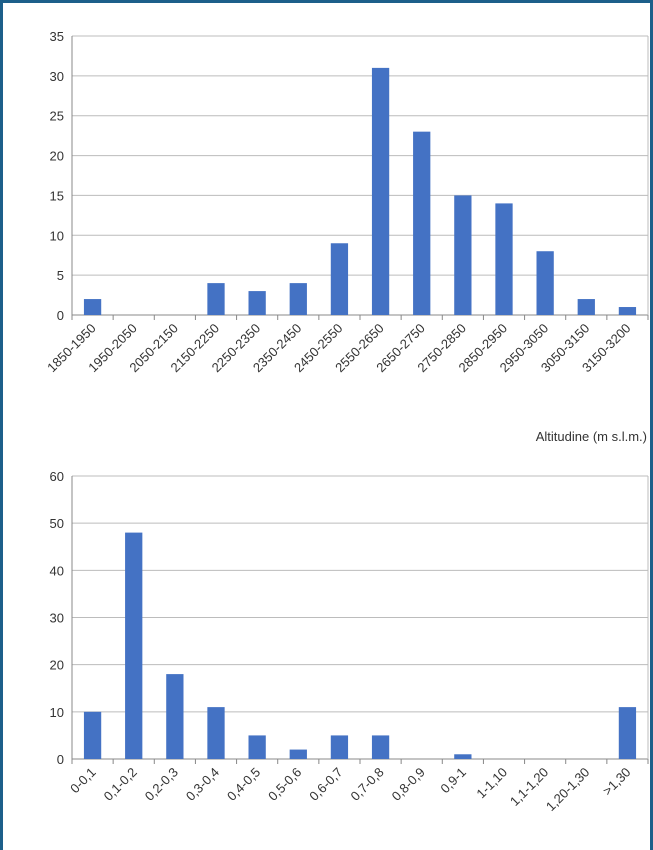 This screenshot has height=850, width=653. What do you see at coordinates (60, 315) in the screenshot?
I see `altitude-y-tick-label: 0` at bounding box center [60, 315].